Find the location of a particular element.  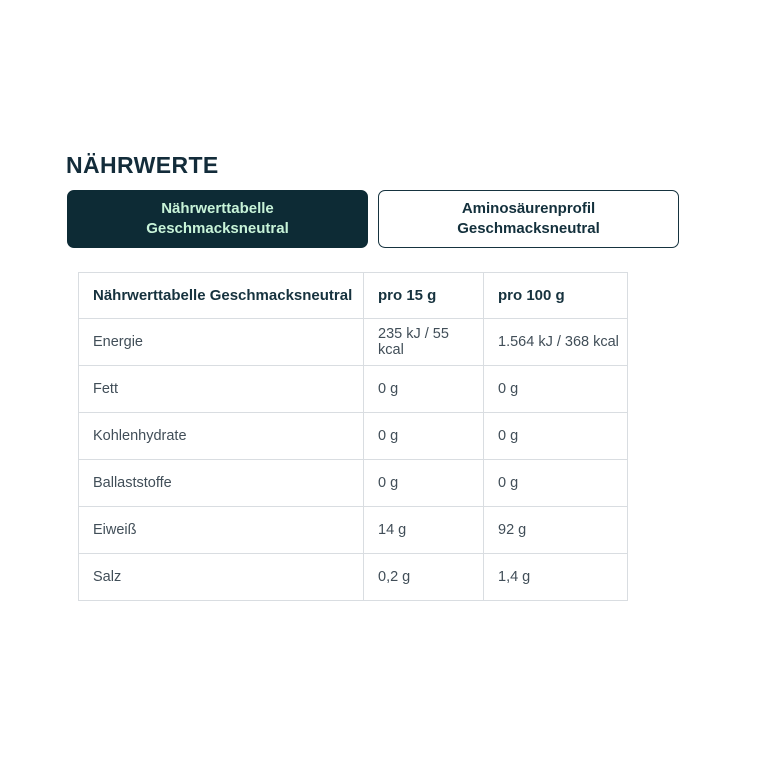

row-value-per100: 92 g is located at coordinates (555, 530).